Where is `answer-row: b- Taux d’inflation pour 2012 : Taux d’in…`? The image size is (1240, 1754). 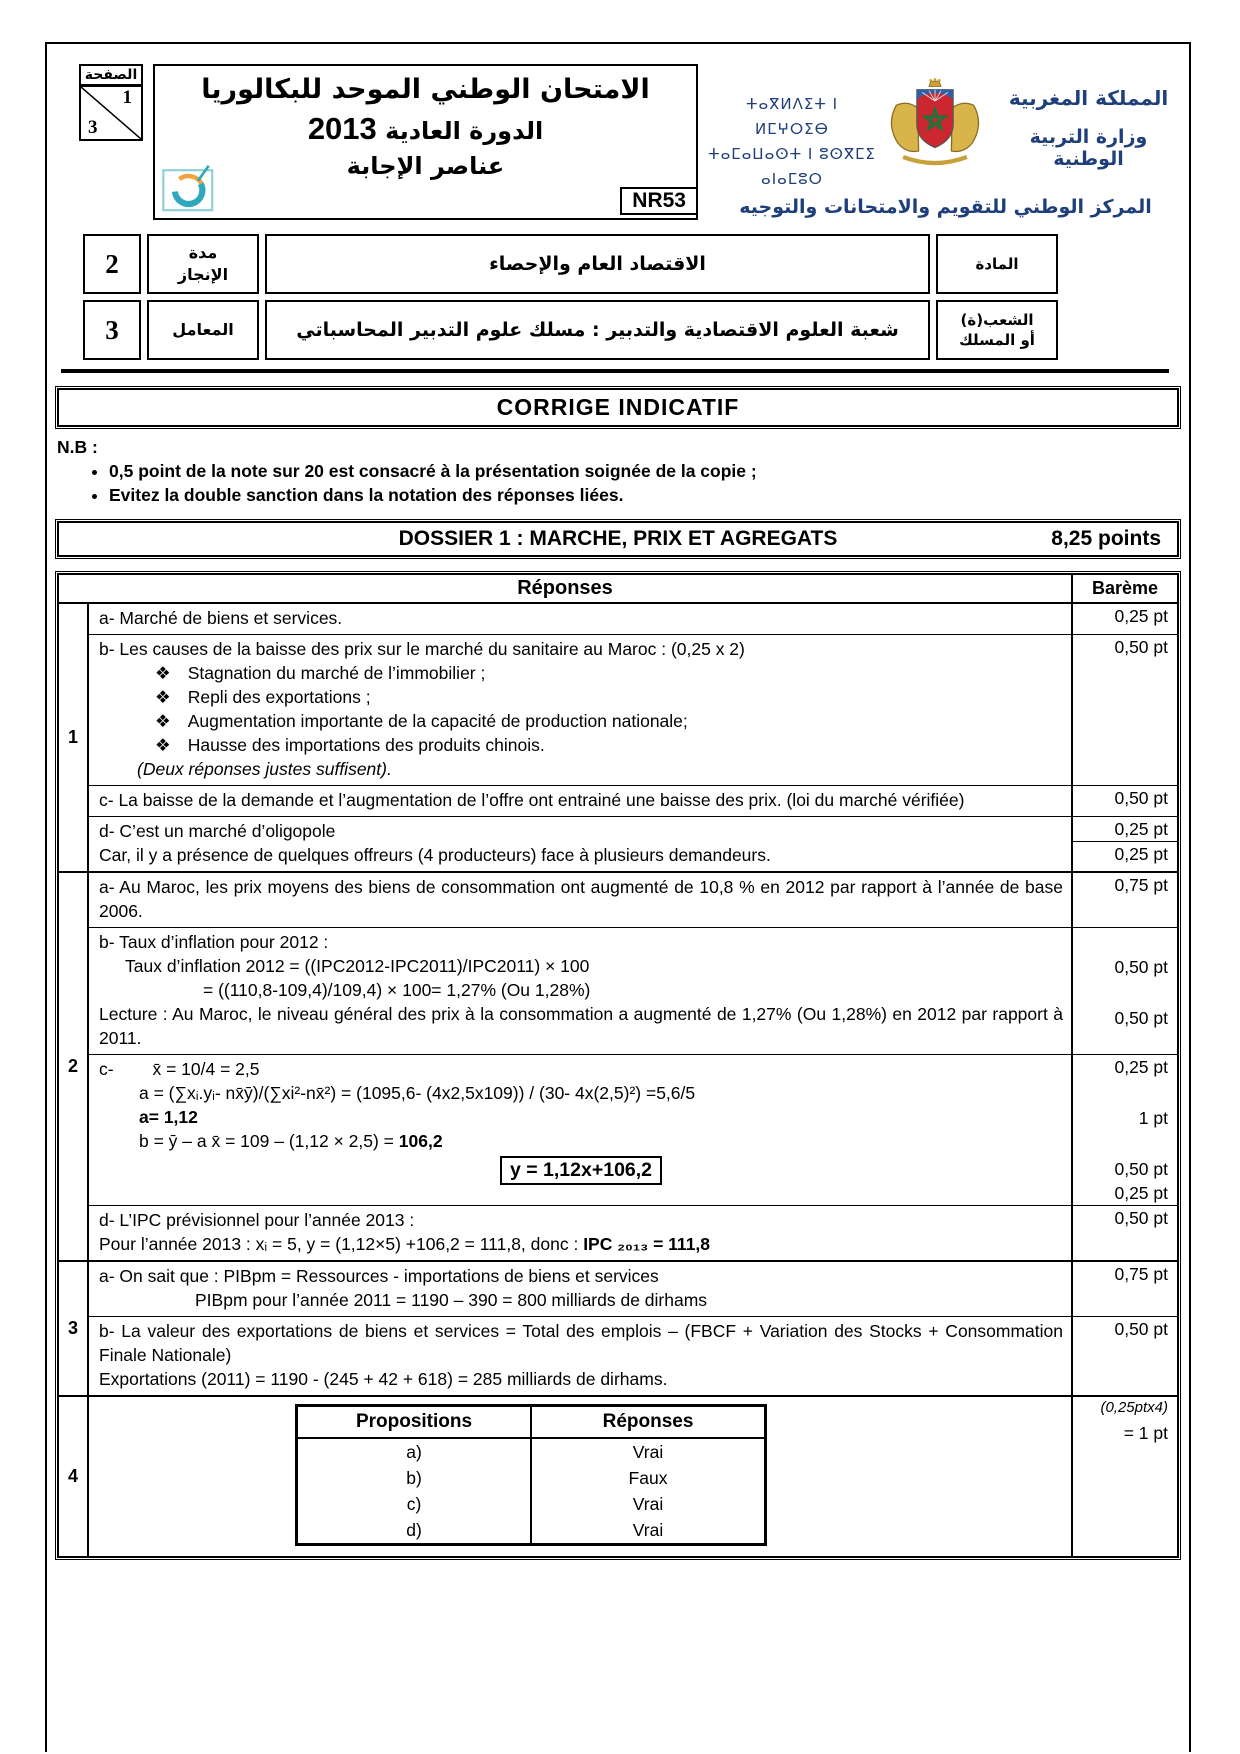 answer-row: b- Taux d’inflation pour 2012 : Taux d’in… is located at coordinates (633, 990).